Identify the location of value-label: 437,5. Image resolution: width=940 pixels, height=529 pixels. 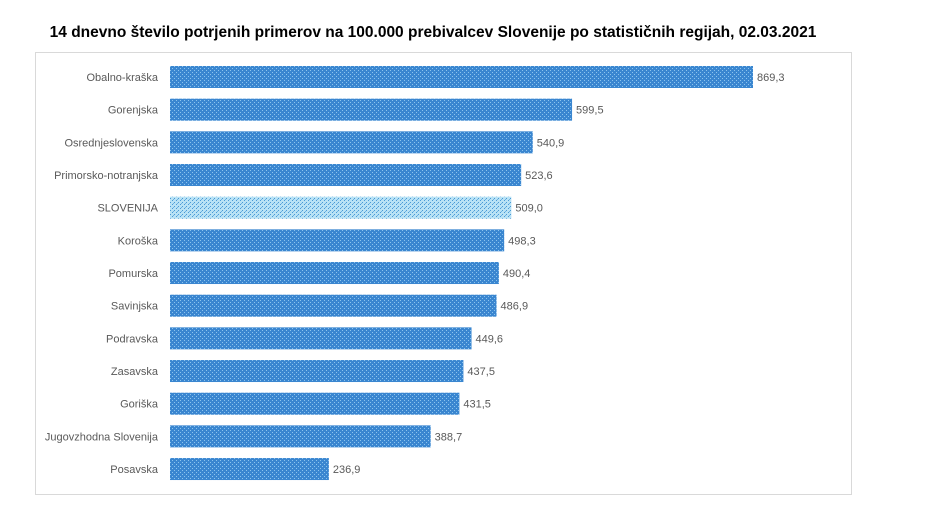
(481, 372).